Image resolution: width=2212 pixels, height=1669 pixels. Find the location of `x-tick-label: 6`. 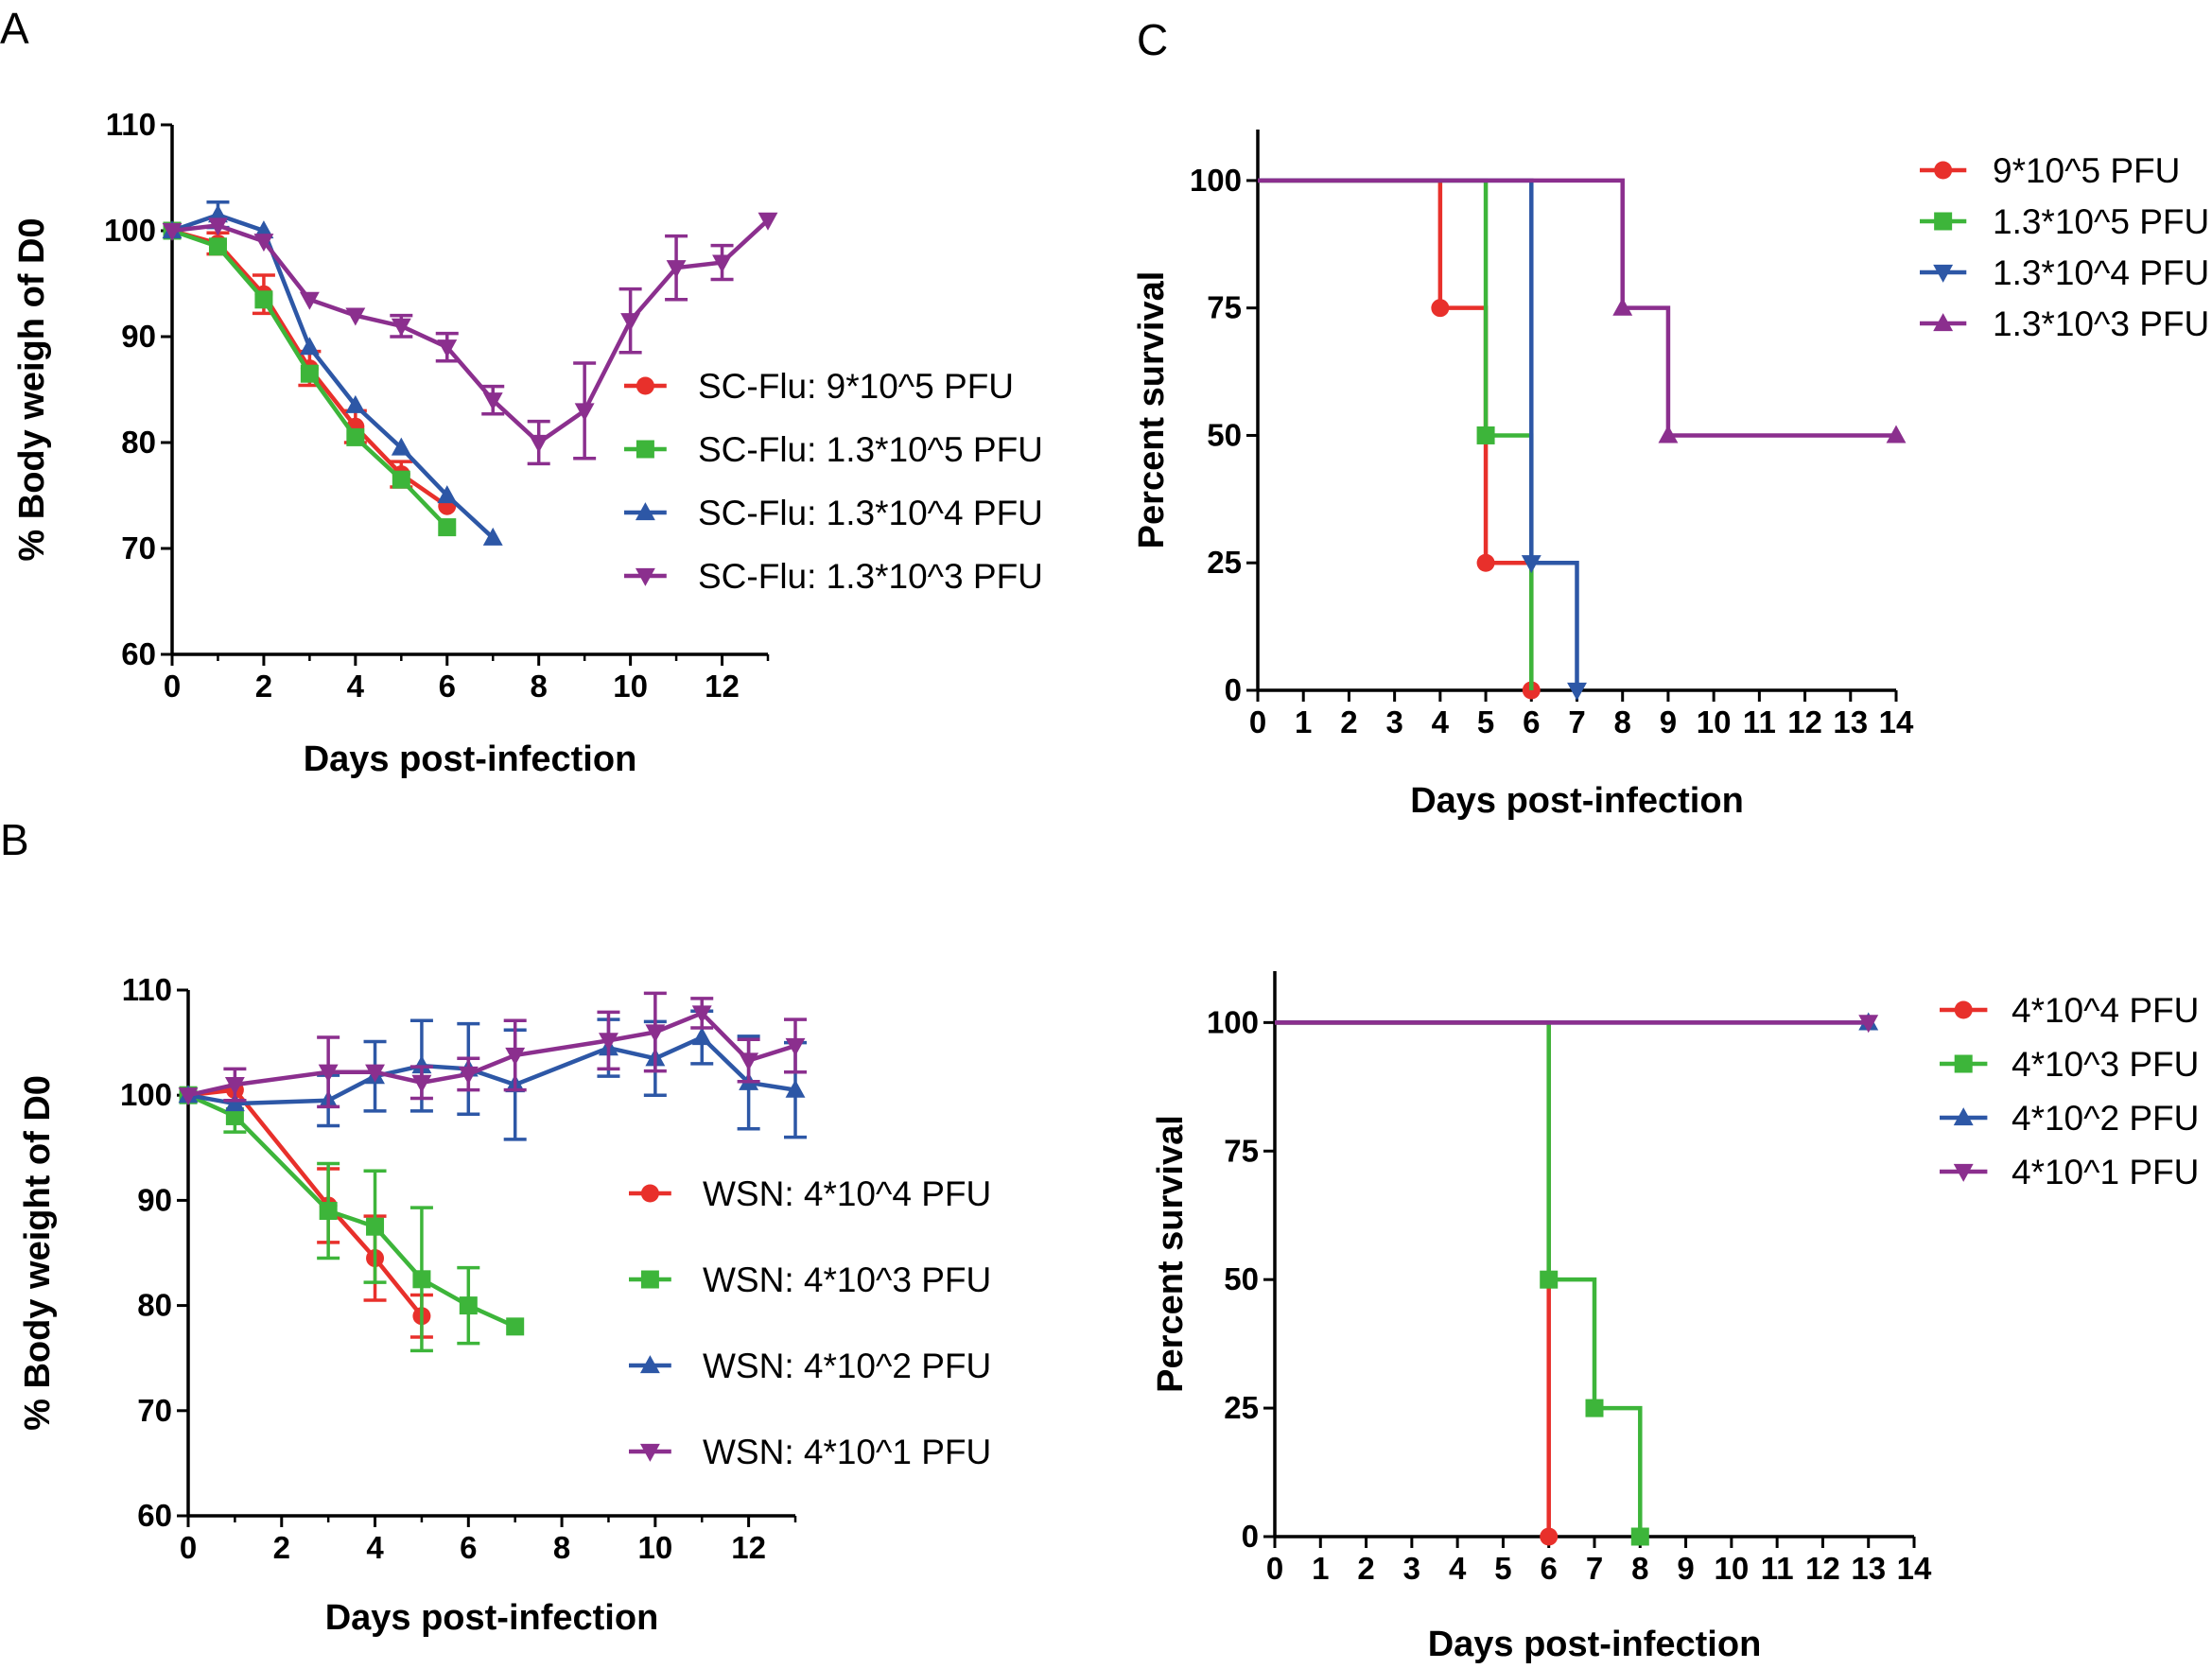

x-tick-label: 6 is located at coordinates (468, 1547).